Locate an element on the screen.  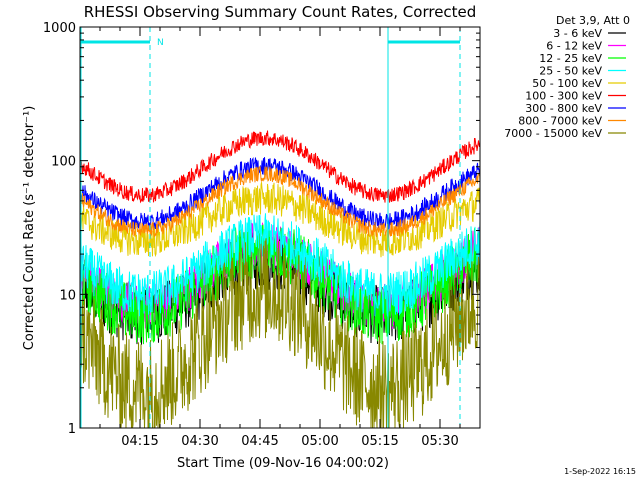
x-tick-label-0: 04:15 is located at coordinates (139, 441).